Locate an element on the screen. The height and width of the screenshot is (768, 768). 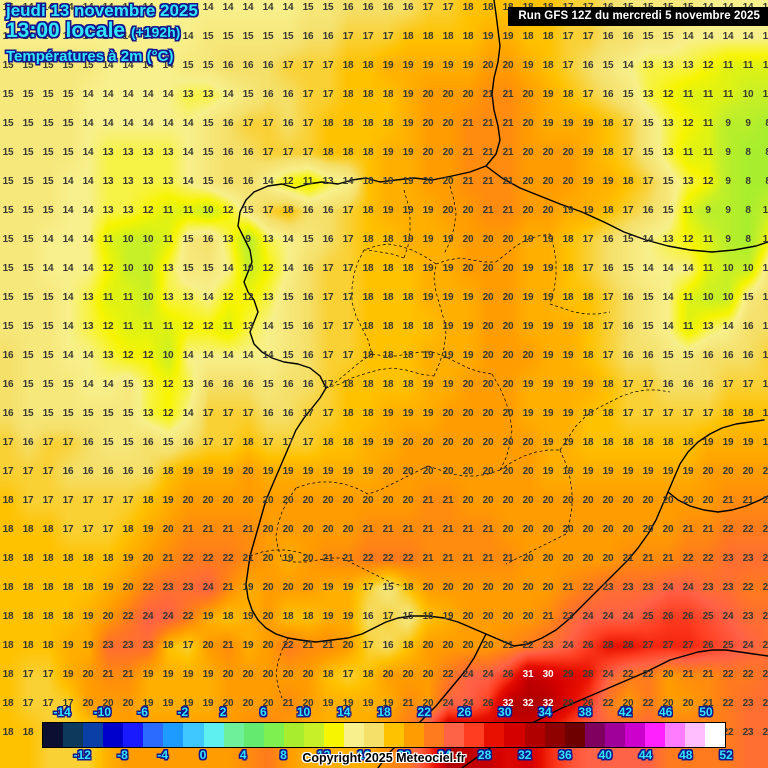
grid-temperature-value: 27 is located at coordinates (668, 645).